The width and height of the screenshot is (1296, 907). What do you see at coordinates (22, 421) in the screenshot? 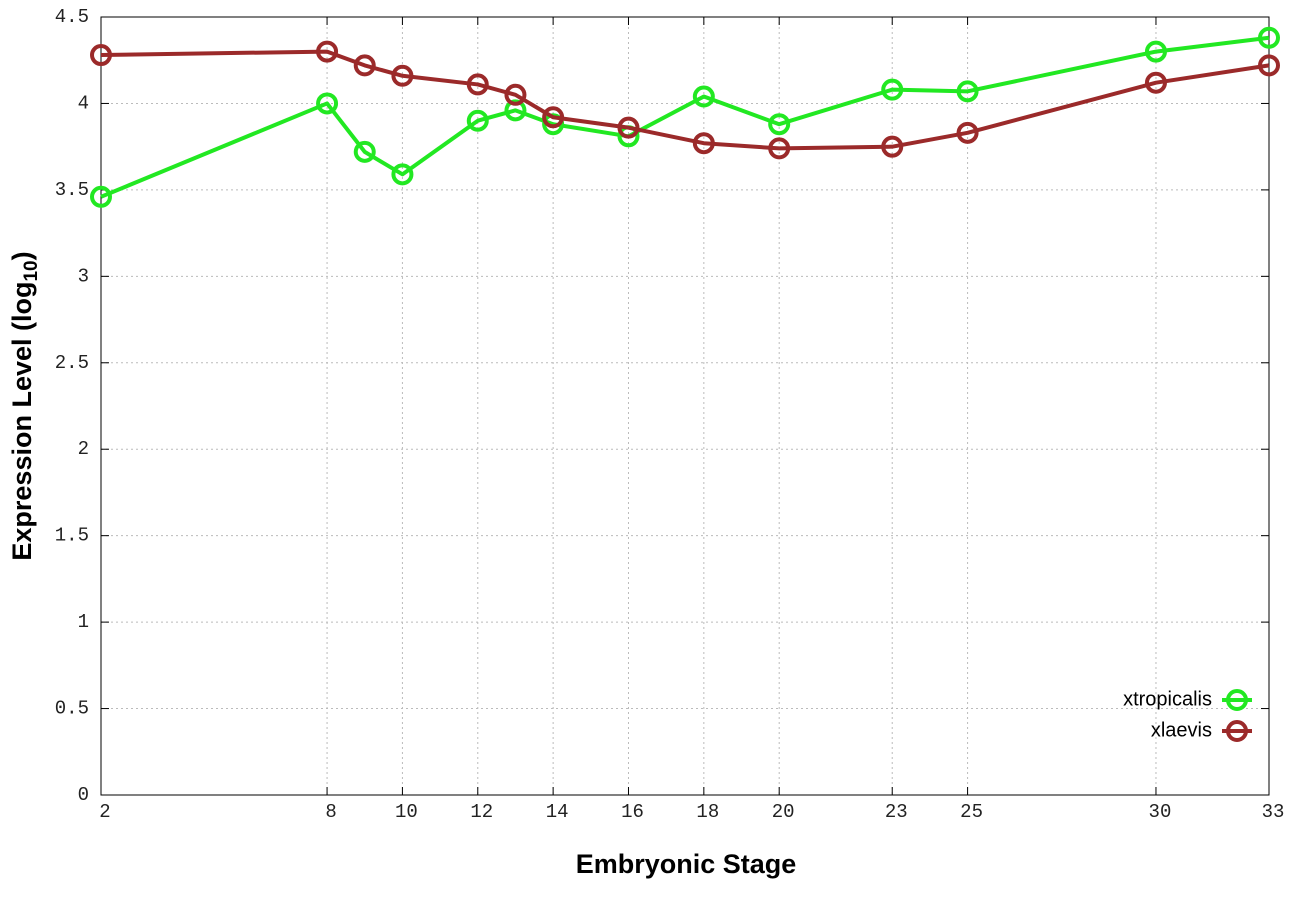
I see `y-axis-label-text: Expression Level (log` at bounding box center [22, 421].